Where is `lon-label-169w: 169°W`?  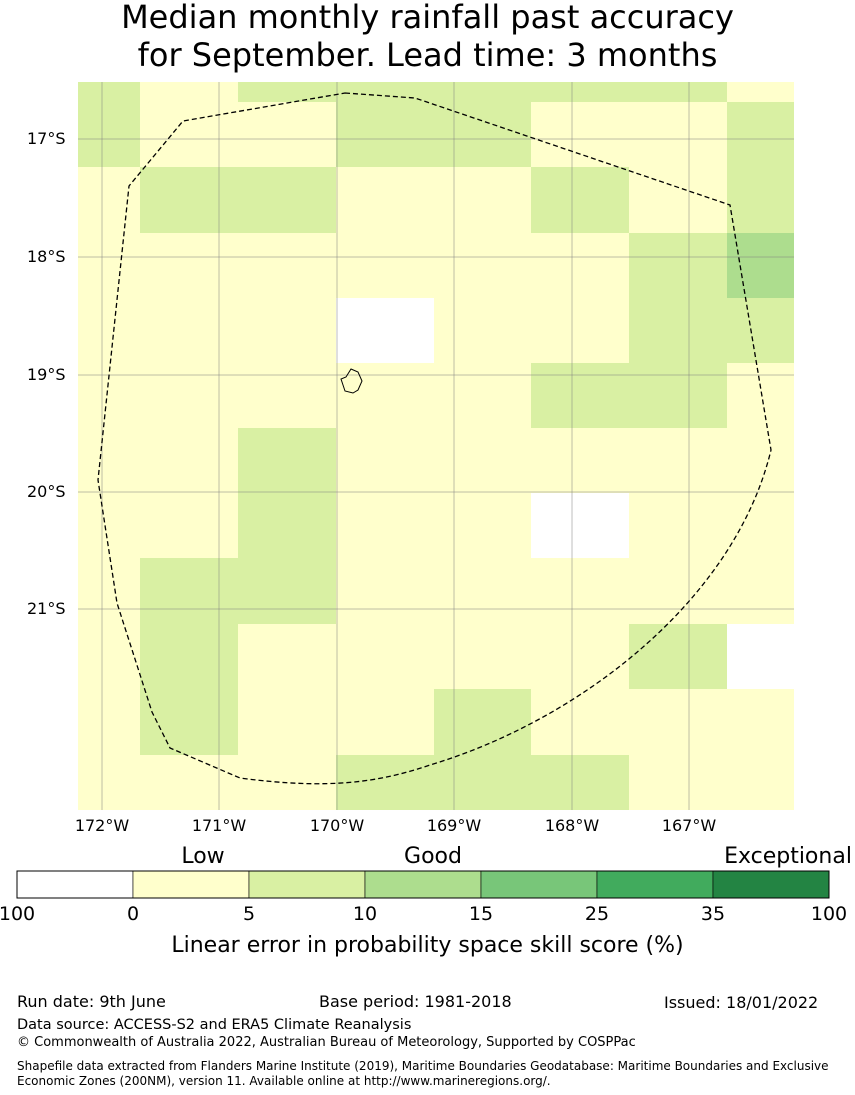
lon-label-169w: 169°W is located at coordinates (454, 825).